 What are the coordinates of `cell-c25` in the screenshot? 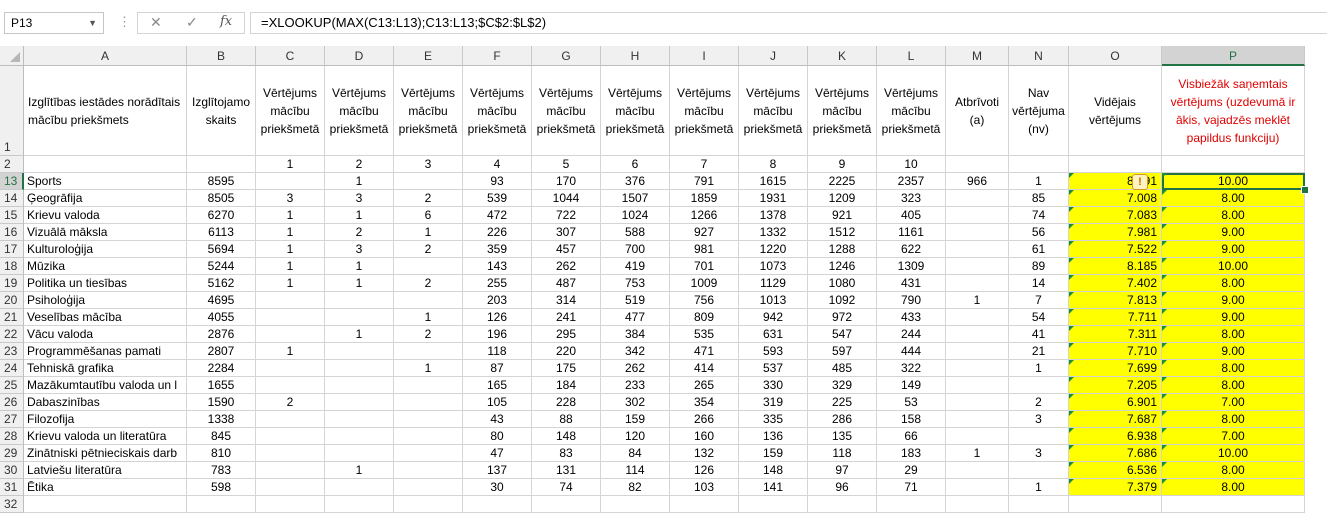 It's located at (290, 385).